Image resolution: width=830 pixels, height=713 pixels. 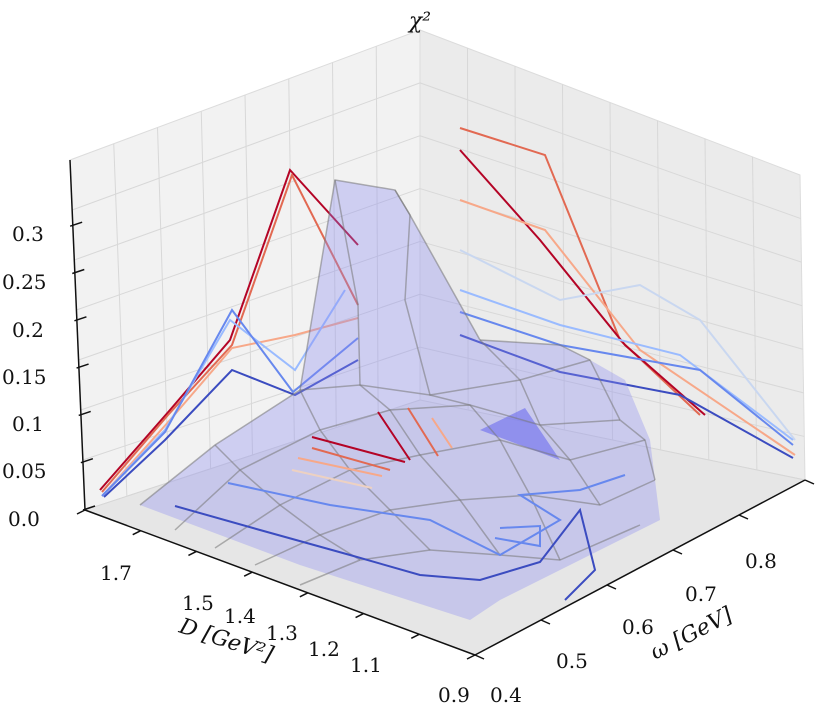 I want to click on x-tick-label: 1.1, so click(x=366, y=665).